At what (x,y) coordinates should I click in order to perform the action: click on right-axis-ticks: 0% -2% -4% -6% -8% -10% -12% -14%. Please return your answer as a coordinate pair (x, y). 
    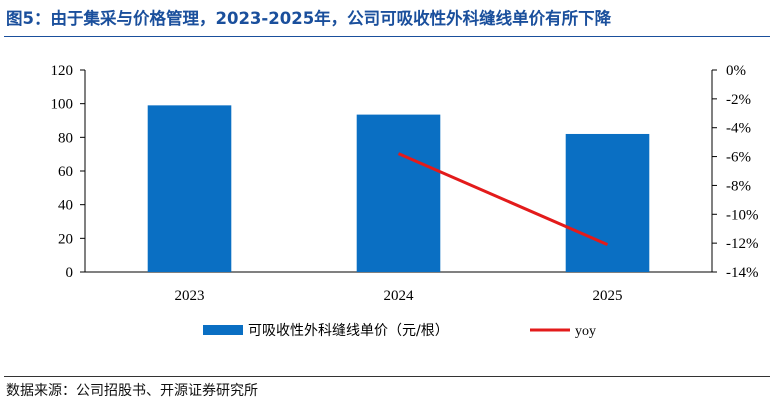
    Looking at the image, I should click on (735, 172).